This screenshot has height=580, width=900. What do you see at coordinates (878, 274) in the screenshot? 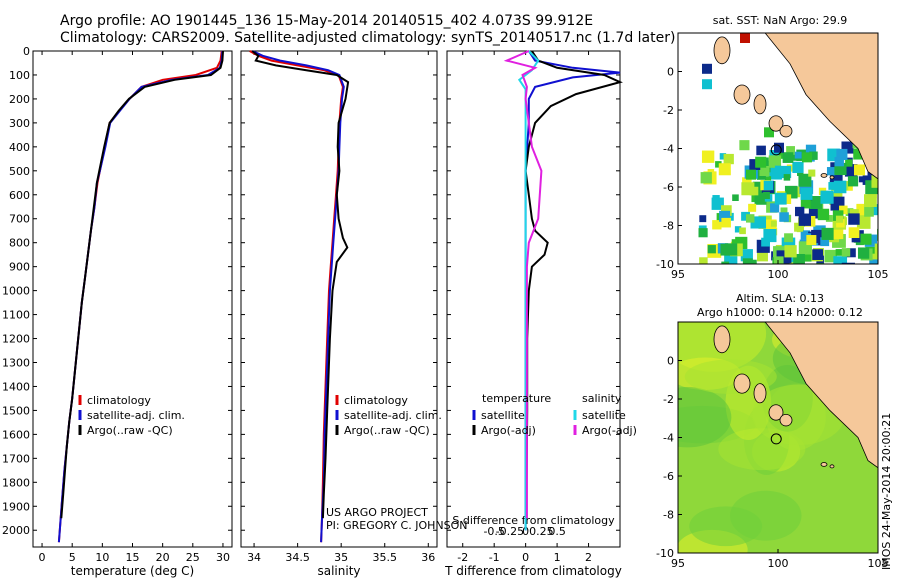
I see `sst-map-xtick-label: 105` at bounding box center [878, 274].